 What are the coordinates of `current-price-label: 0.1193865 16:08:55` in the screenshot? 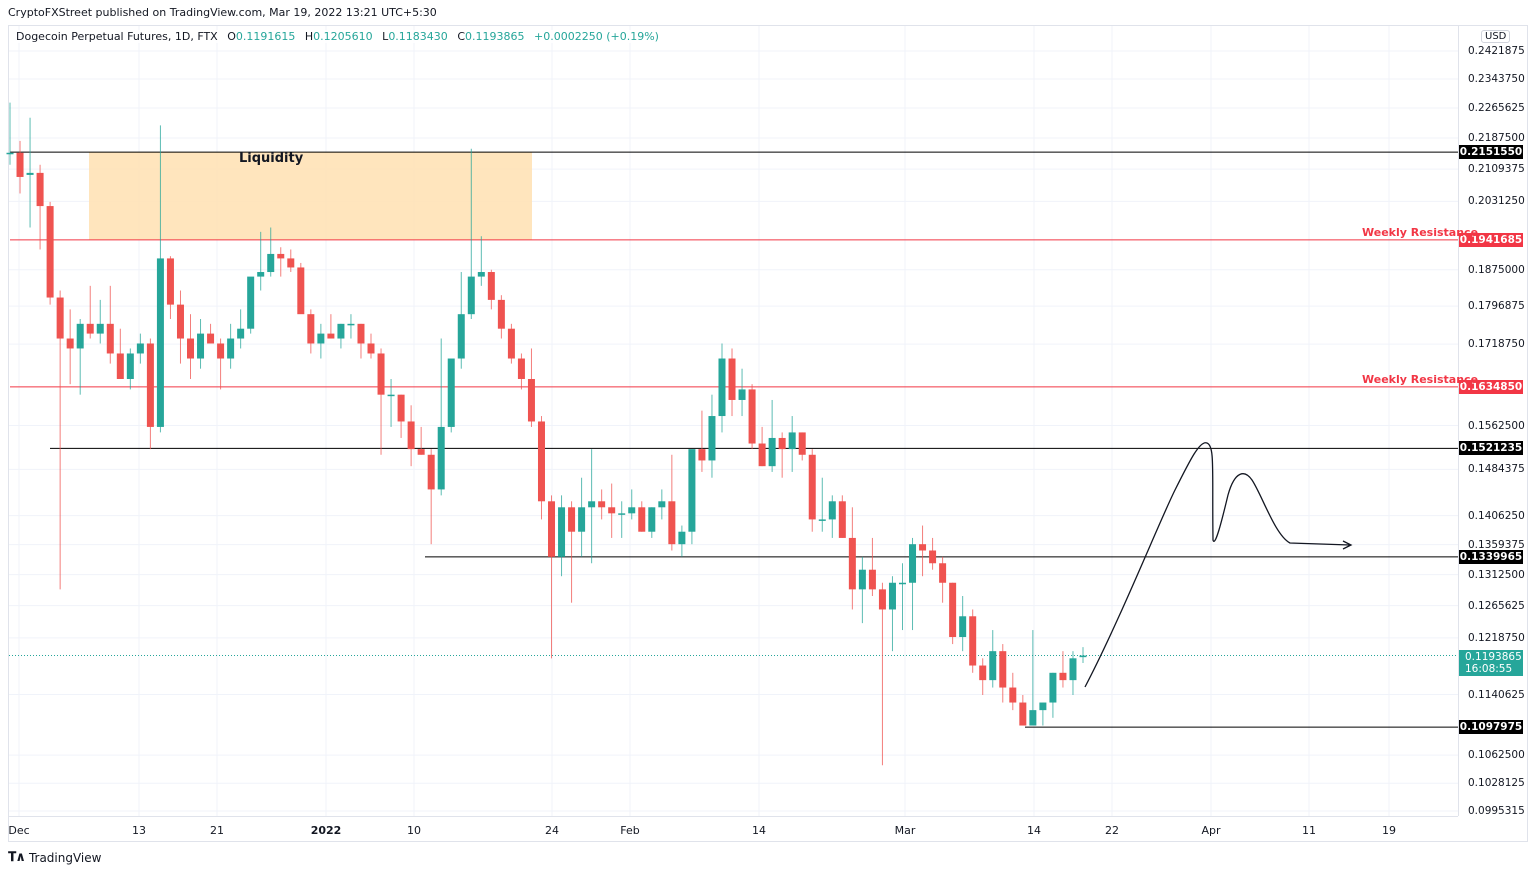 It's located at (1491, 662).